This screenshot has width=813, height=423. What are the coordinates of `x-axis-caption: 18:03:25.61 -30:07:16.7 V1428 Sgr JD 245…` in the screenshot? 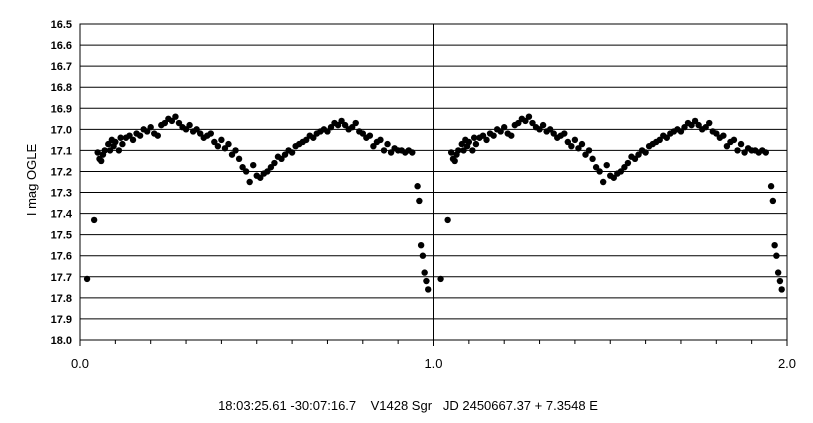 It's located at (408, 405).